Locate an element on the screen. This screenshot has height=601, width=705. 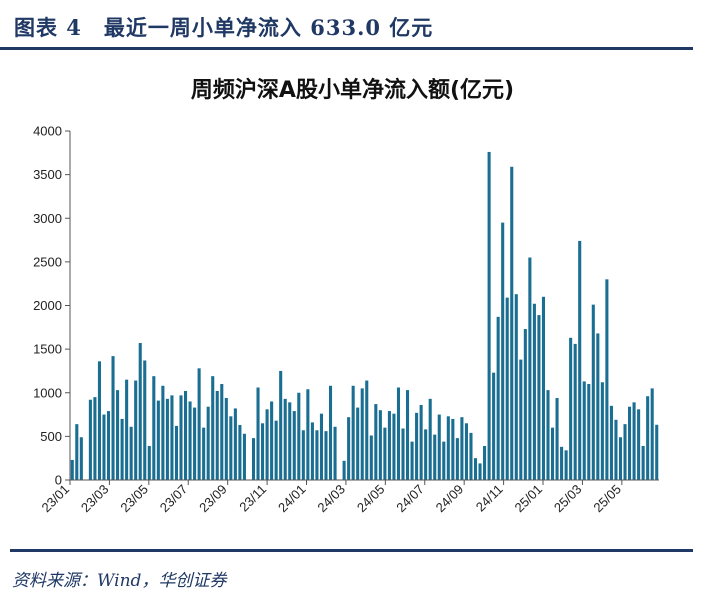
x-tick-label: 25/03 is located at coordinates (568, 499).